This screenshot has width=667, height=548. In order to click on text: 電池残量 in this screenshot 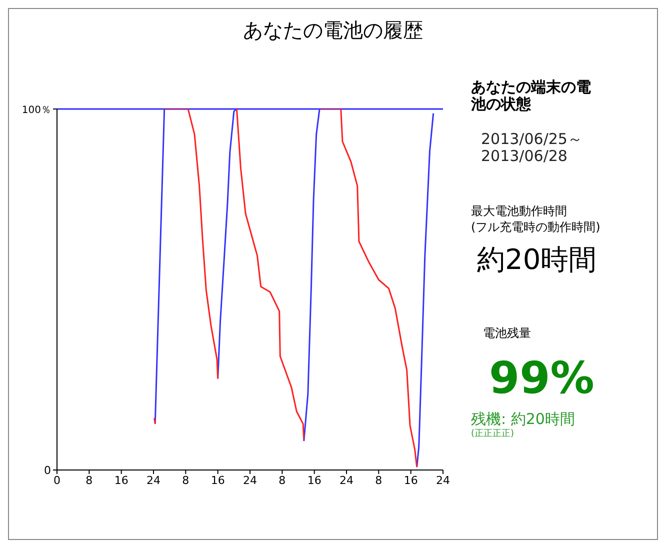, I will do `click(507, 333)`.